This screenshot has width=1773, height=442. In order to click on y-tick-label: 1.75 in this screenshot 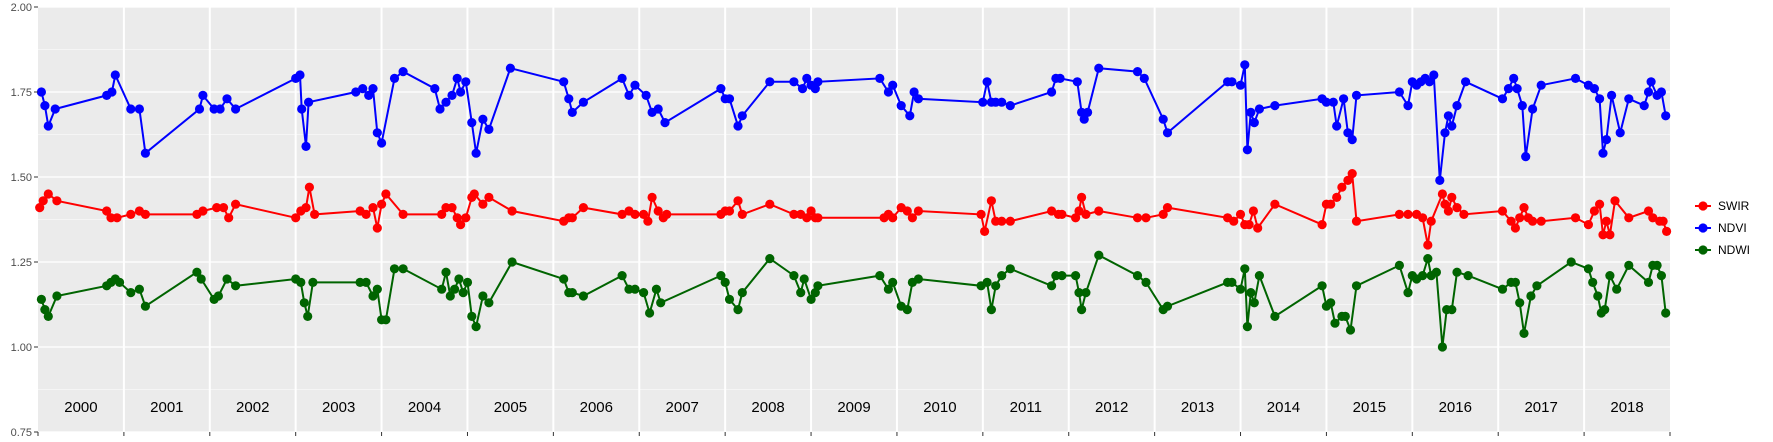, I will do `click(21, 93)`.